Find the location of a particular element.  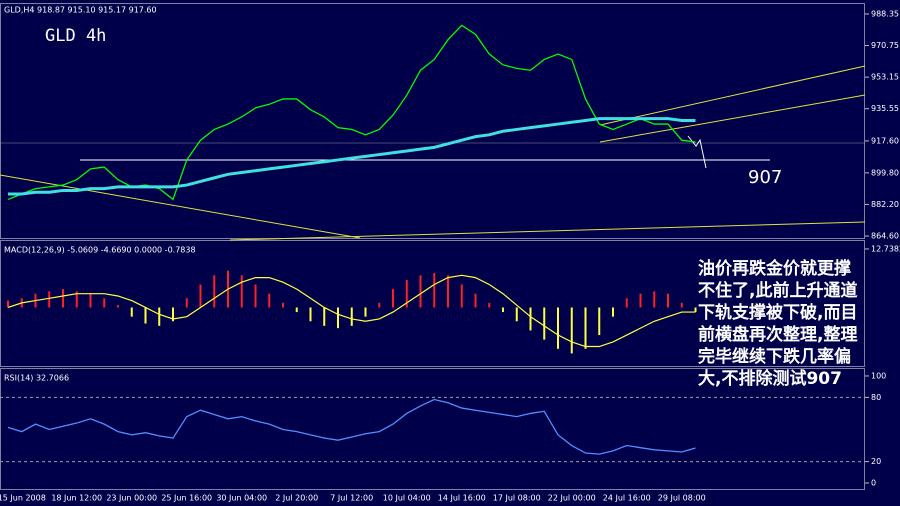

x-tick-label: 25 Jun 16:00 is located at coordinates (186, 498).